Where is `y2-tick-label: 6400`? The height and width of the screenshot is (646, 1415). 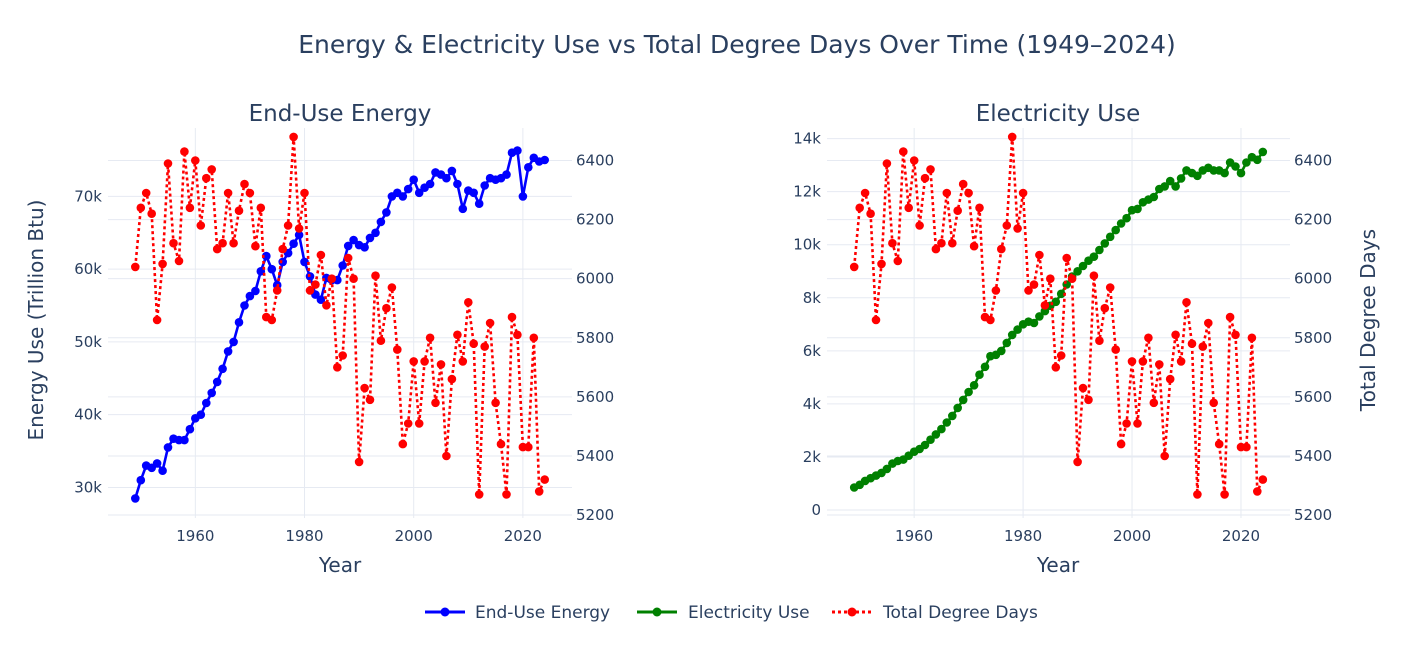
y2-tick-label: 6400 is located at coordinates (595, 161).